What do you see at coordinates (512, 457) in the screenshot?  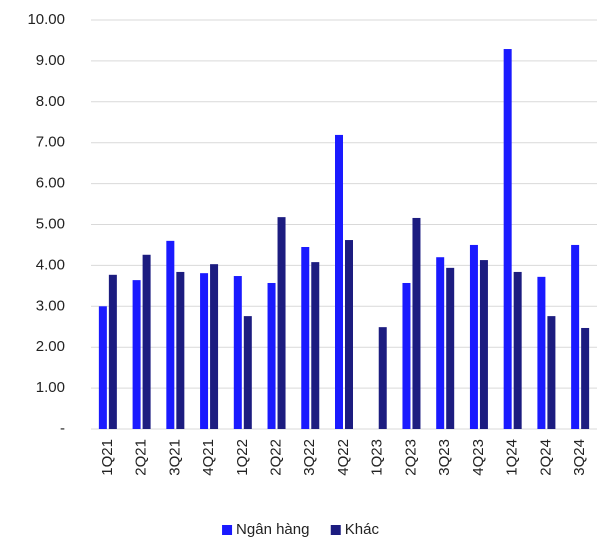 I see `x-tick-label: 1Q24` at bounding box center [512, 457].